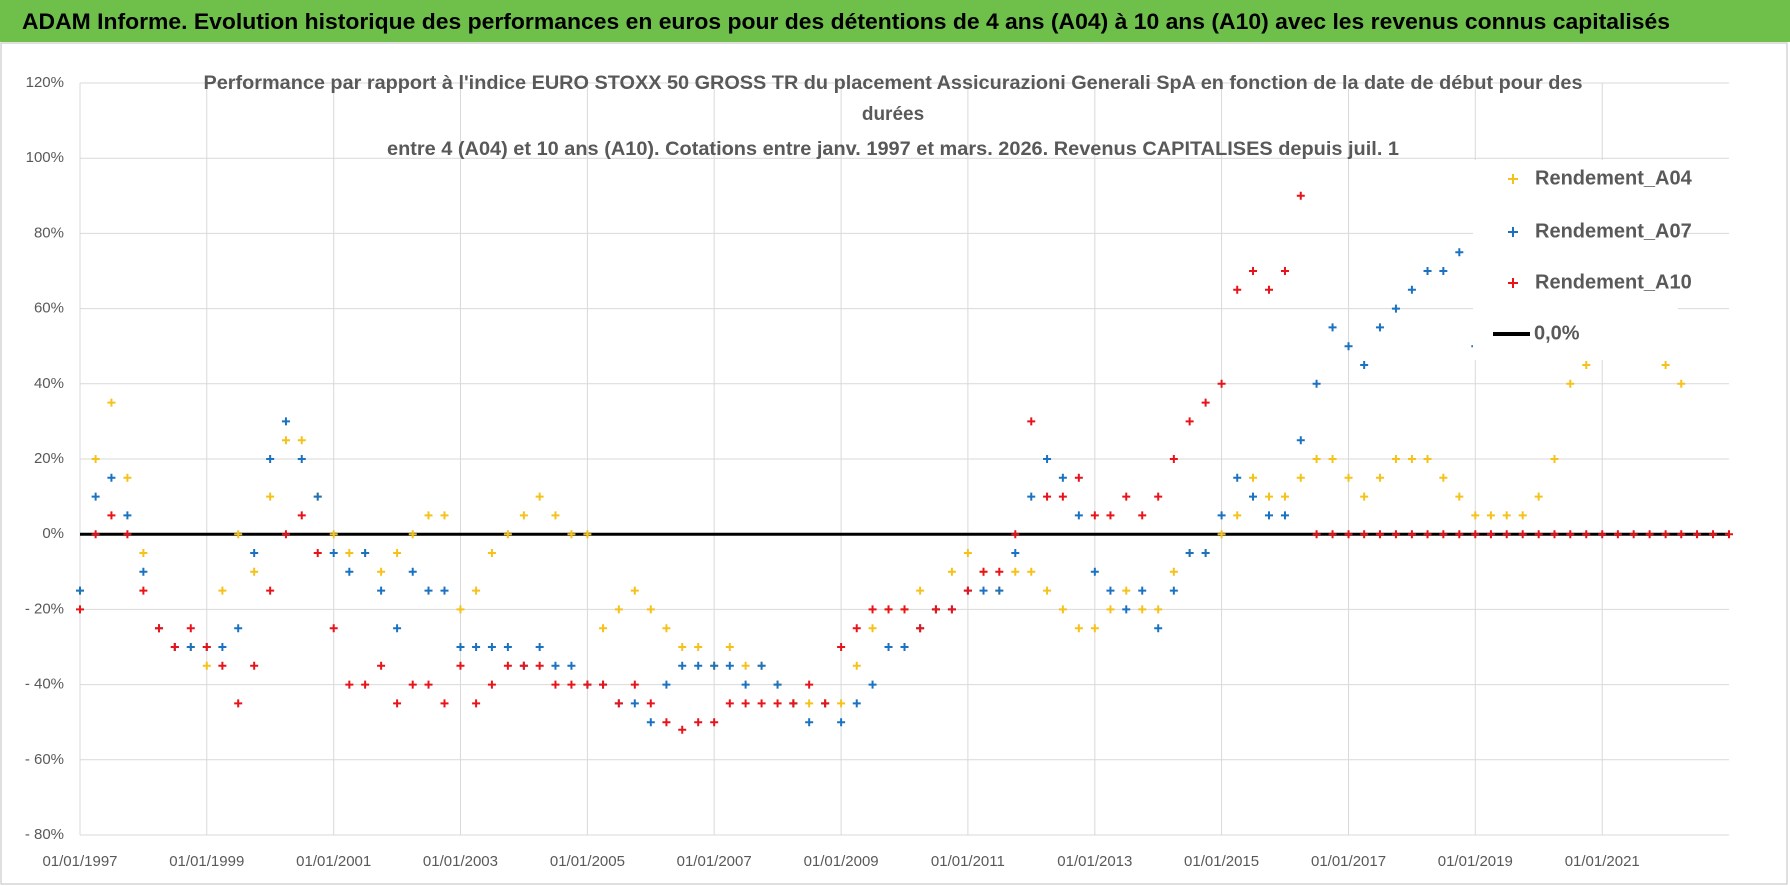  I want to click on x-tick-label: 01/01/2013, so click(1094, 861).